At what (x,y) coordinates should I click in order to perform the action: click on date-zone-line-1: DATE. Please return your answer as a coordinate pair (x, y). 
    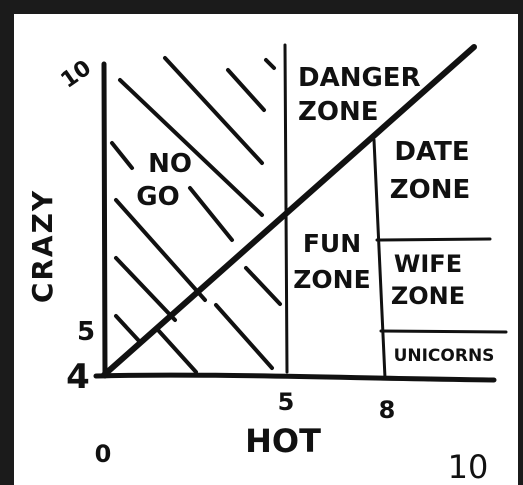
    Looking at the image, I should click on (431, 152).